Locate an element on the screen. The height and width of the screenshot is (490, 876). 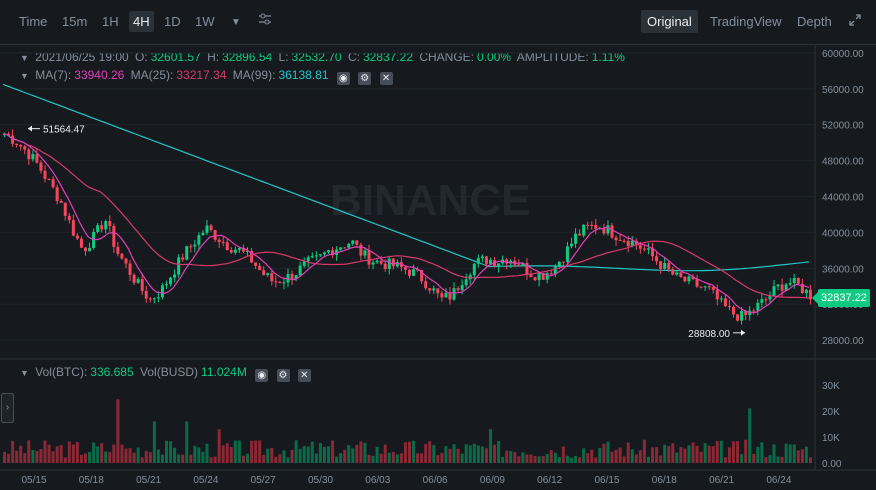
low-value: 32532.70 is located at coordinates (316, 57).